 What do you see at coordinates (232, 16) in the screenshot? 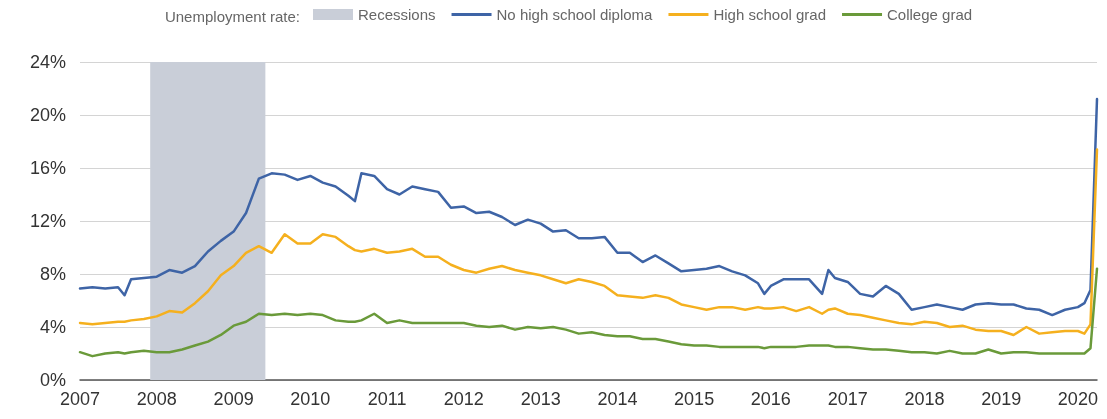
I see `legend-title: Unemployment rate:` at bounding box center [232, 16].